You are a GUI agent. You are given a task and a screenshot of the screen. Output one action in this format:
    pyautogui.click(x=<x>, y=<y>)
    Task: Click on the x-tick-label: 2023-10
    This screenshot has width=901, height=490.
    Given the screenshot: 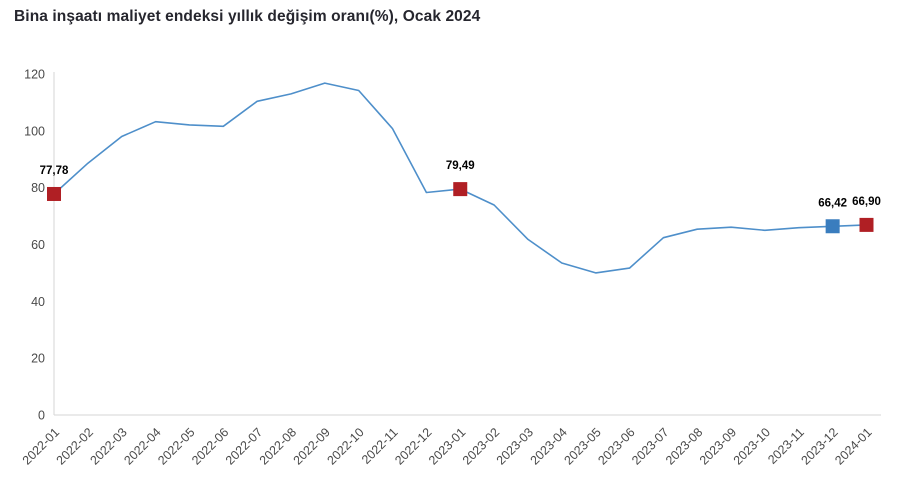 What is the action you would take?
    pyautogui.click(x=752, y=446)
    